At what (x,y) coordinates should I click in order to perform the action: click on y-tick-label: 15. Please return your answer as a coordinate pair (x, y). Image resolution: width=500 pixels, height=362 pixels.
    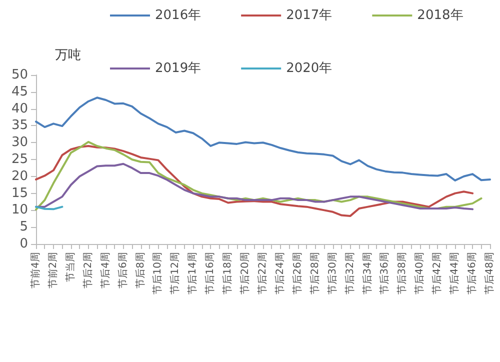
    Looking at the image, I should click on (19, 193).